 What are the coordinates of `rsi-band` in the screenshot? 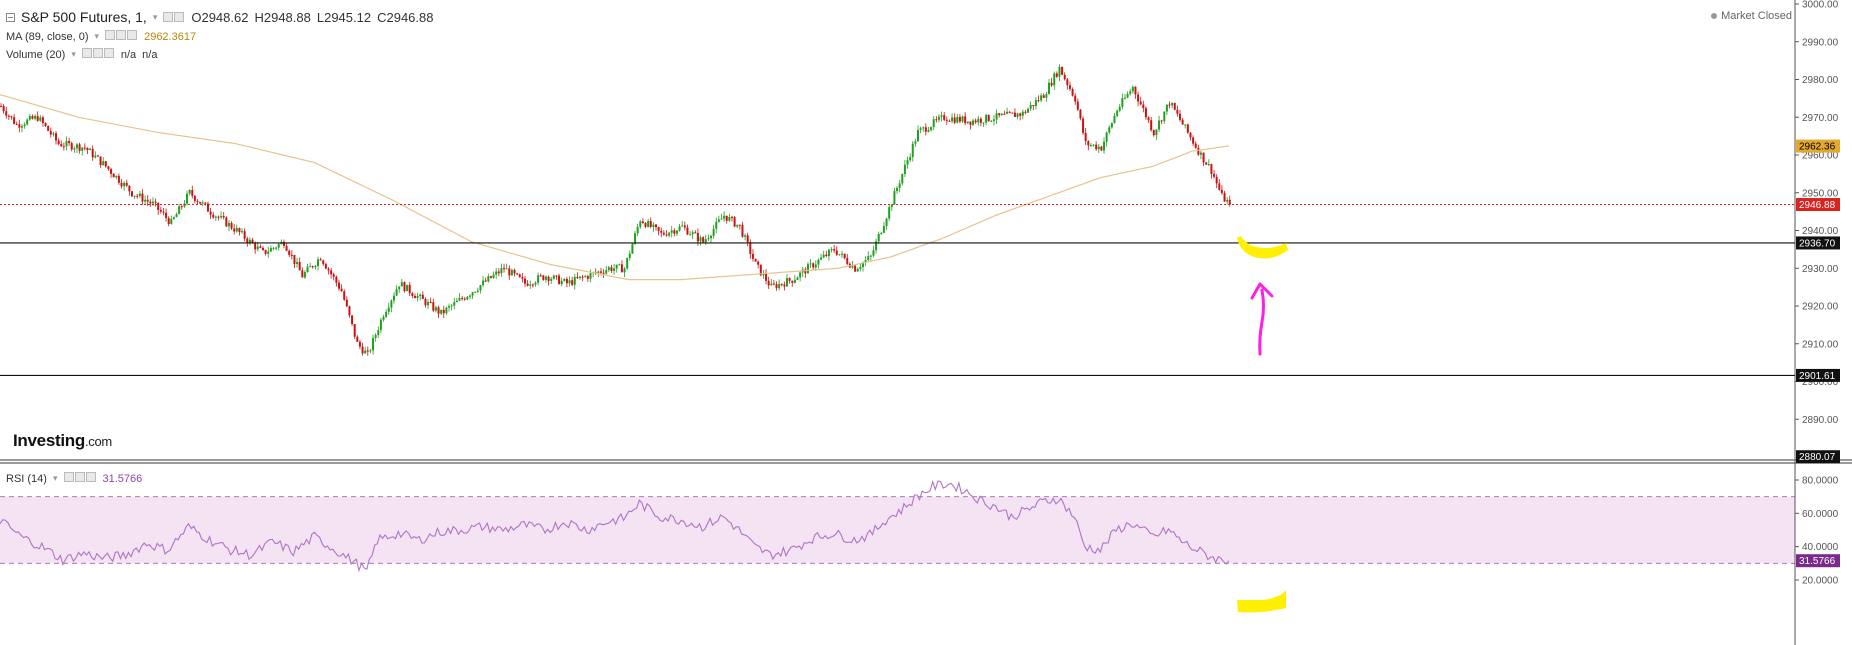 It's located at (897, 530).